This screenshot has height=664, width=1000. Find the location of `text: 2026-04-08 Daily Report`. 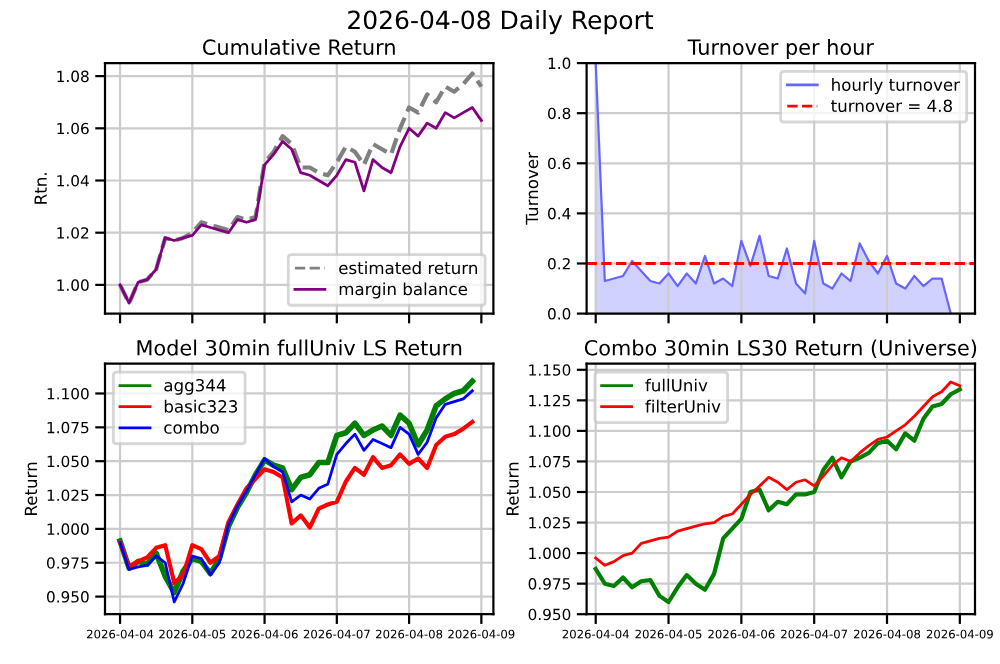

text: 2026-04-08 Daily Report is located at coordinates (501, 22).